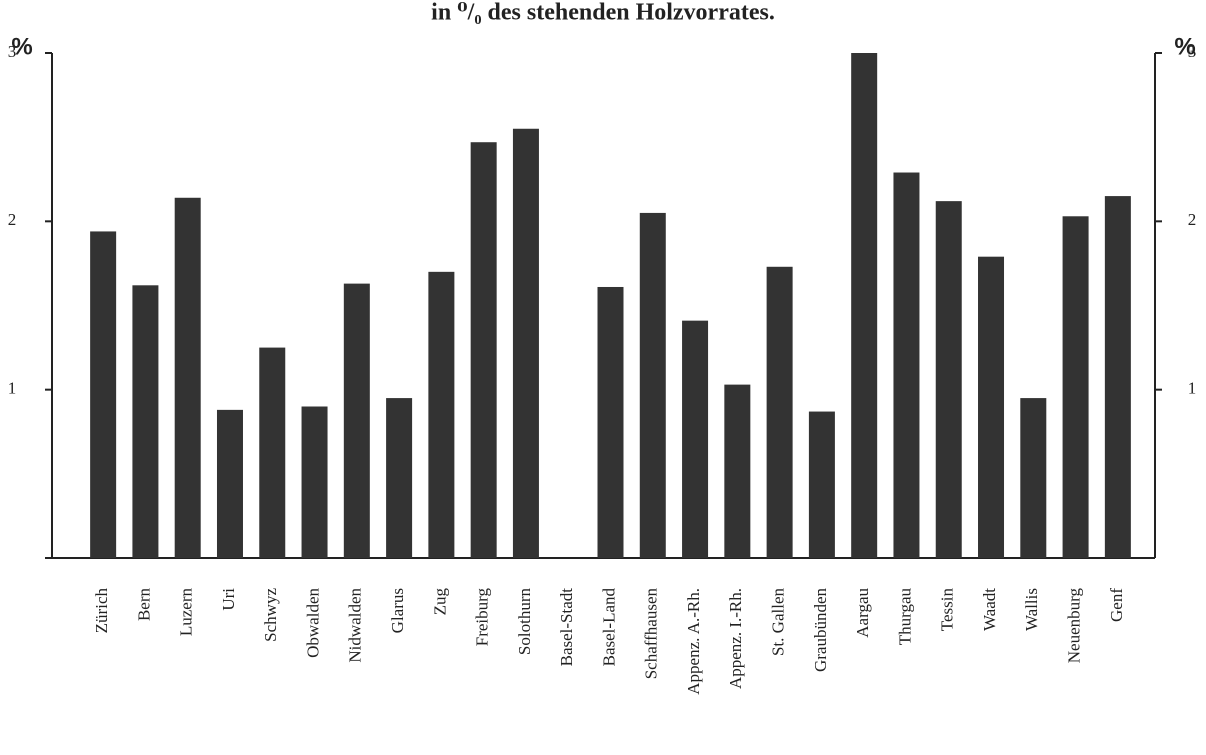  What do you see at coordinates (312, 623) in the screenshot?
I see `x-tick-label: Obwalden` at bounding box center [312, 623].